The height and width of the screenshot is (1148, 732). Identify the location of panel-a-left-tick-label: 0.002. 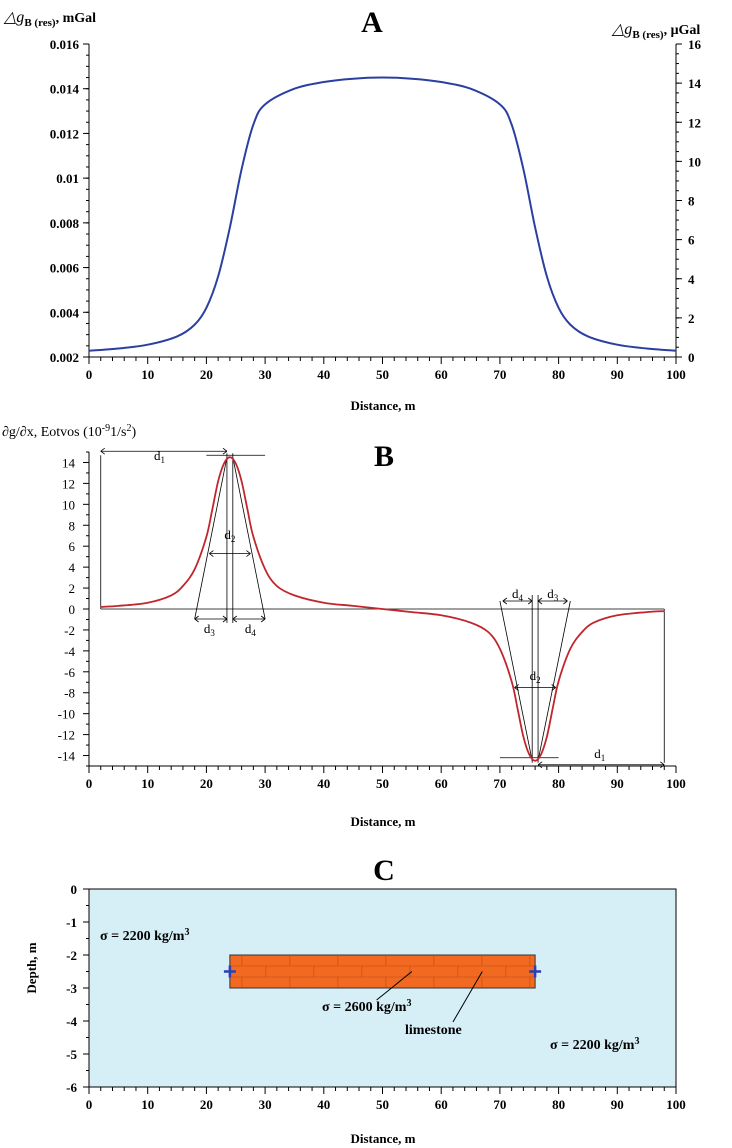
(64, 357).